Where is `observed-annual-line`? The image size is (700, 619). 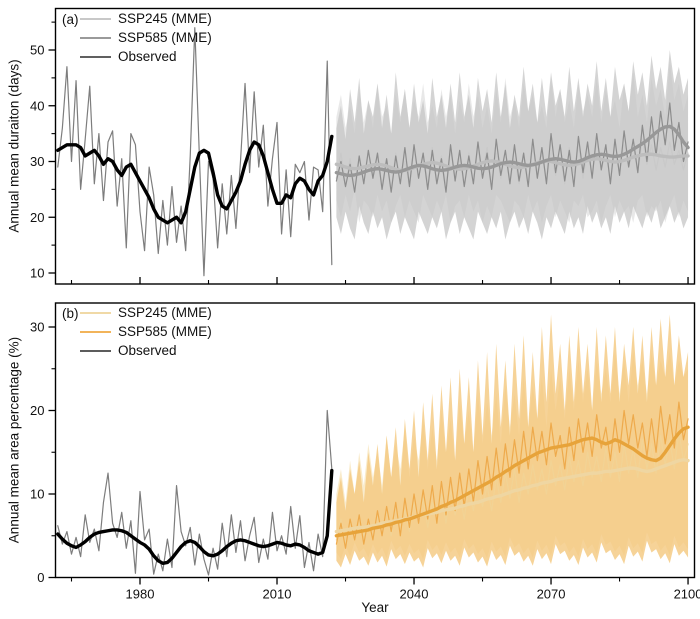 observed-annual-line is located at coordinates (195, 492).